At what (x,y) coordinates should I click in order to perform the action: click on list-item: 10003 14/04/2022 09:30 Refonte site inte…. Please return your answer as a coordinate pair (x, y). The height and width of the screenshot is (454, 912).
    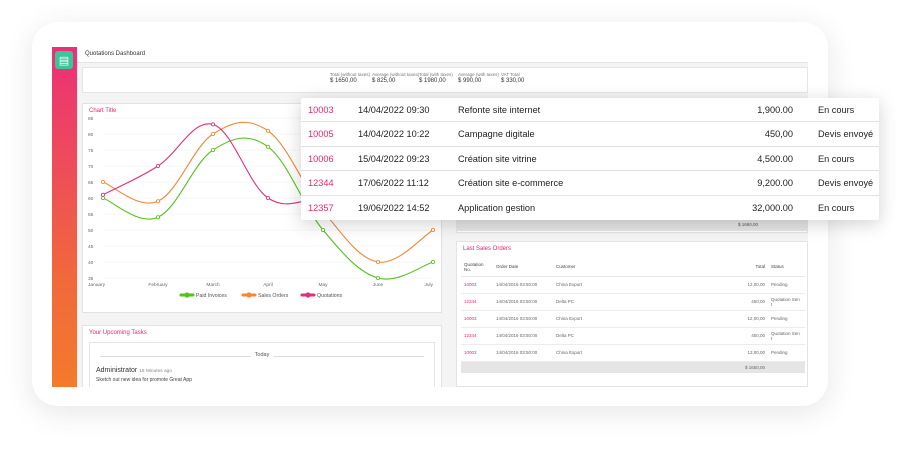
    Looking at the image, I should click on (590, 110).